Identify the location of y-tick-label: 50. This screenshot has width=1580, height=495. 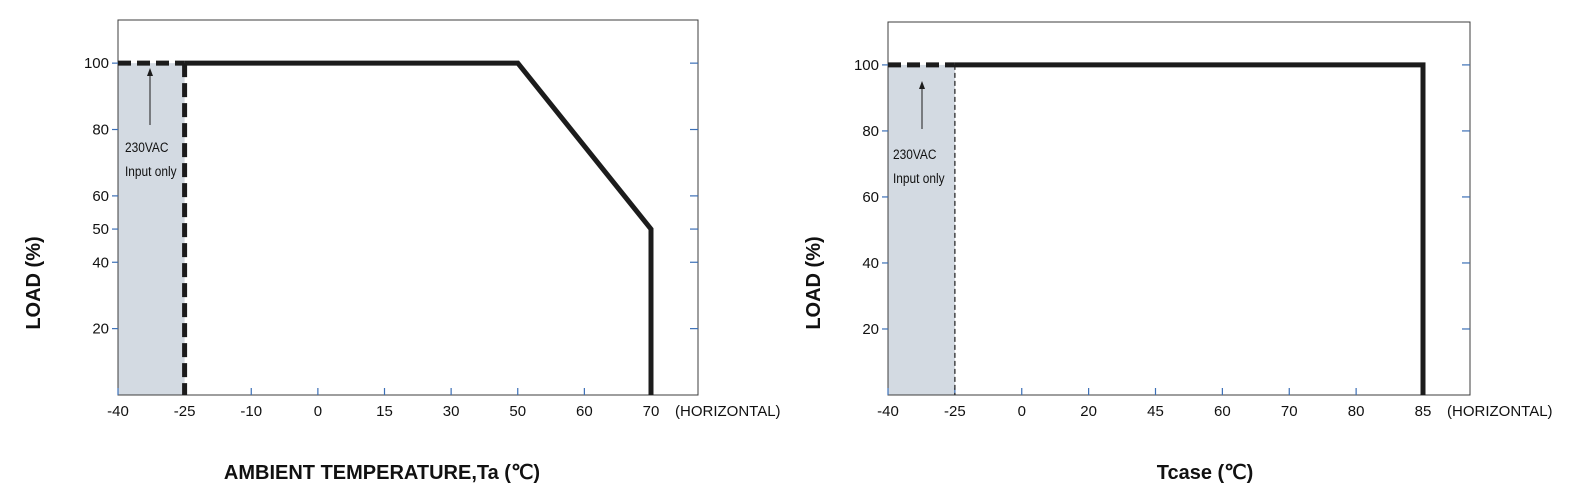
(100, 229).